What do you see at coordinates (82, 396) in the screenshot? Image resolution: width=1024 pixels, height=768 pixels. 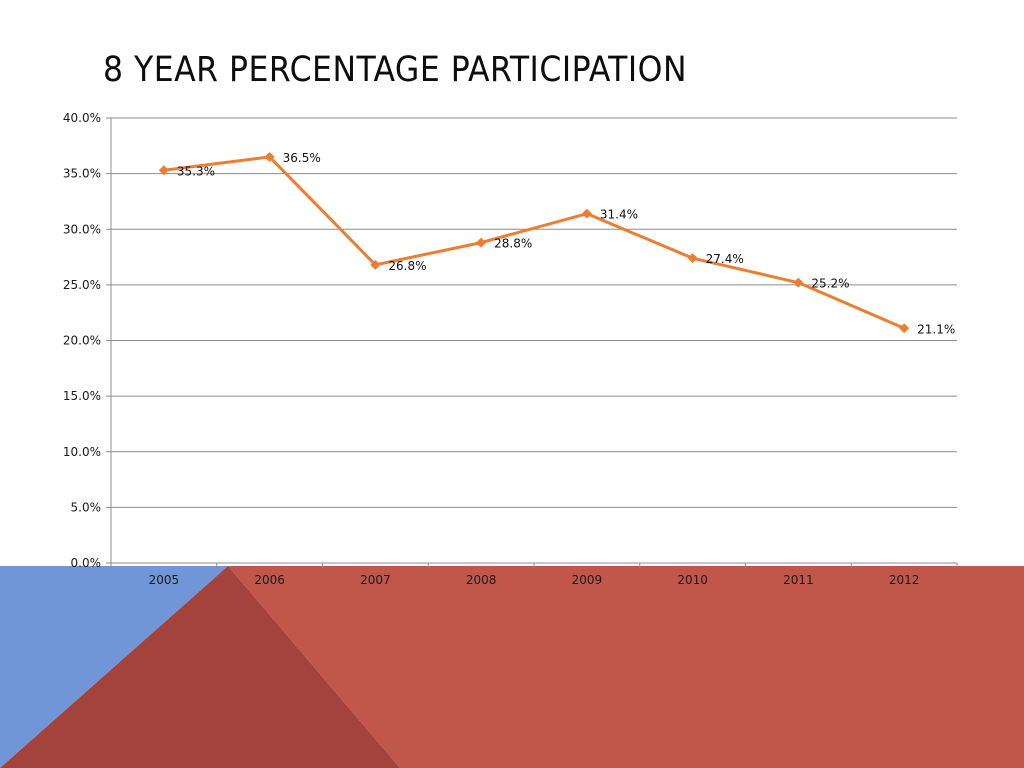 I see `y-tick-label: 15.0%` at bounding box center [82, 396].